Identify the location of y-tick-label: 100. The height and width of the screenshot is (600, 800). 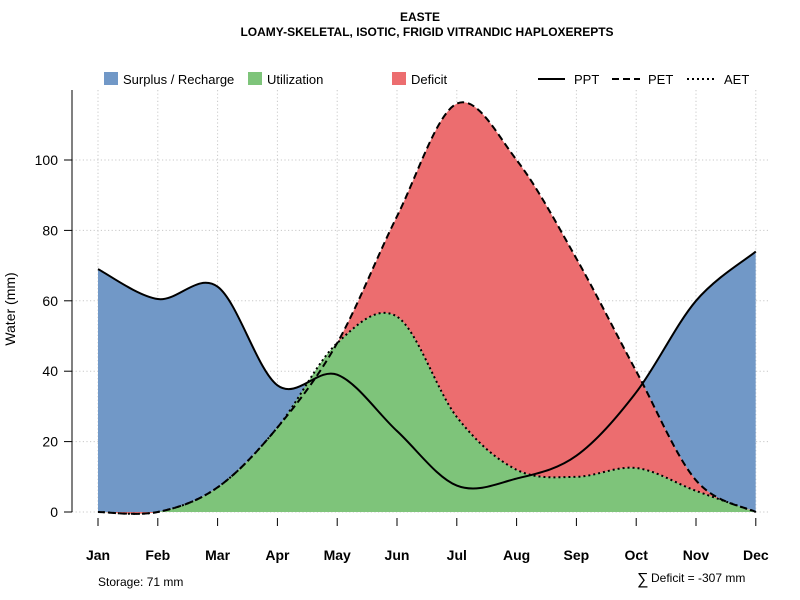
(47, 160).